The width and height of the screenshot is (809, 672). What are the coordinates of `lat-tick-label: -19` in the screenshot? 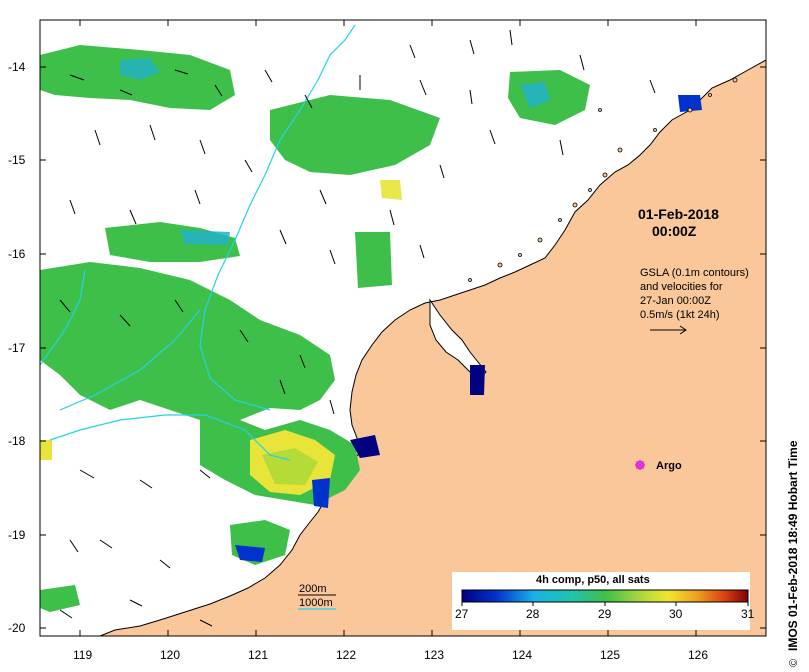 It's located at (17, 535).